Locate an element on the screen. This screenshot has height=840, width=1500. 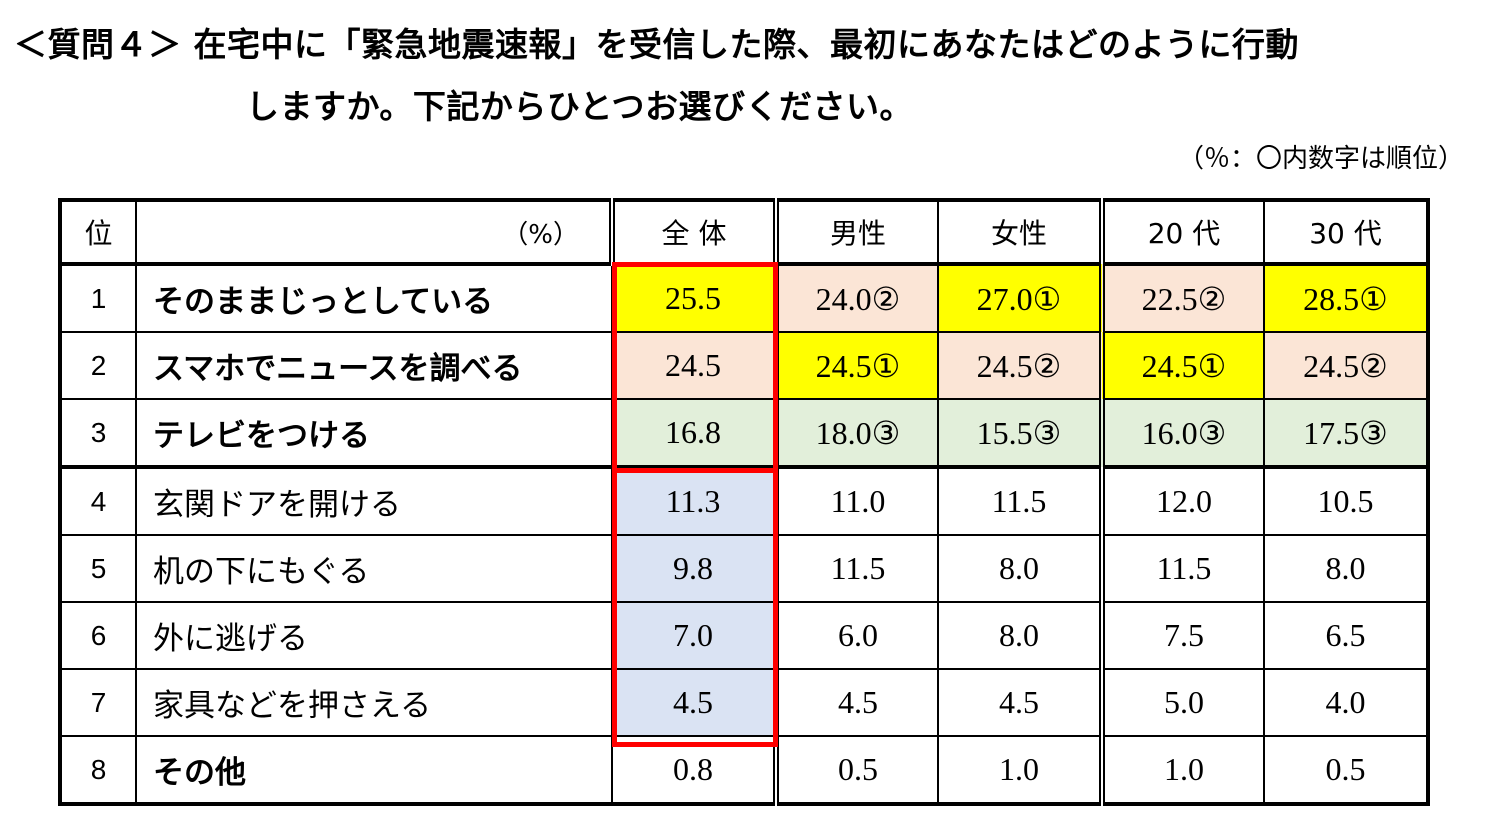
male-cell: 0.5 is located at coordinates (857, 770).